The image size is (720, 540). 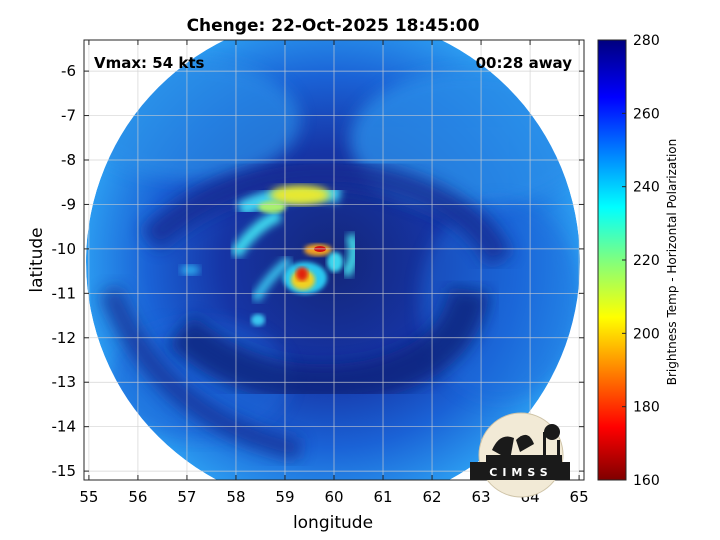 What do you see at coordinates (88, 497) in the screenshot?
I see `x-tick-label: 55` at bounding box center [88, 497].